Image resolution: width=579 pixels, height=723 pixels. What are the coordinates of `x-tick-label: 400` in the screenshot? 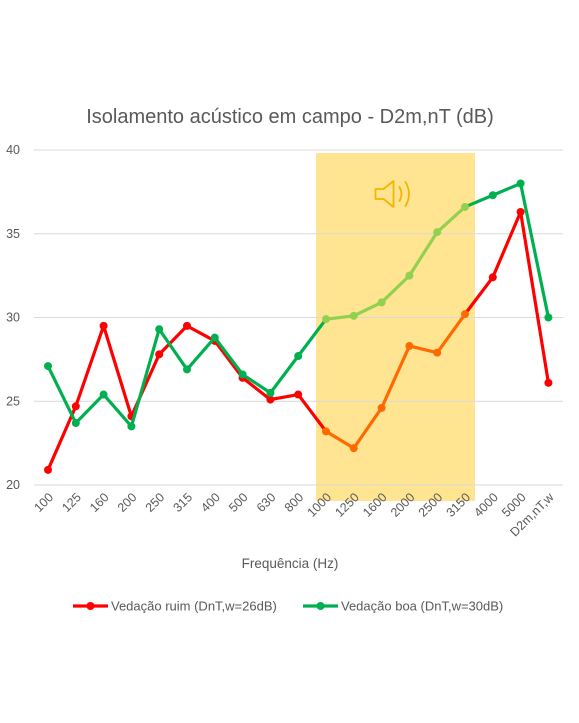 It's located at (210, 502).